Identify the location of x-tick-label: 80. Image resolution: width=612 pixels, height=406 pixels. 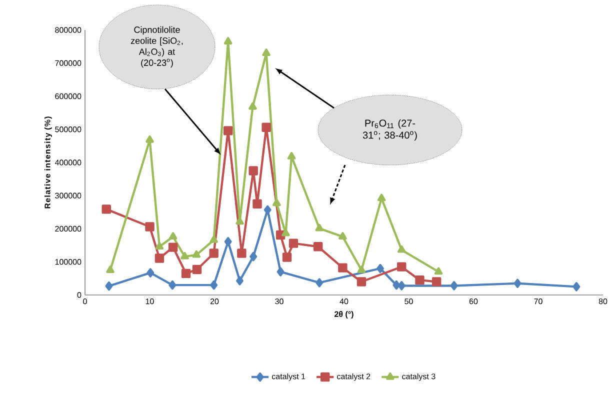
(603, 301).